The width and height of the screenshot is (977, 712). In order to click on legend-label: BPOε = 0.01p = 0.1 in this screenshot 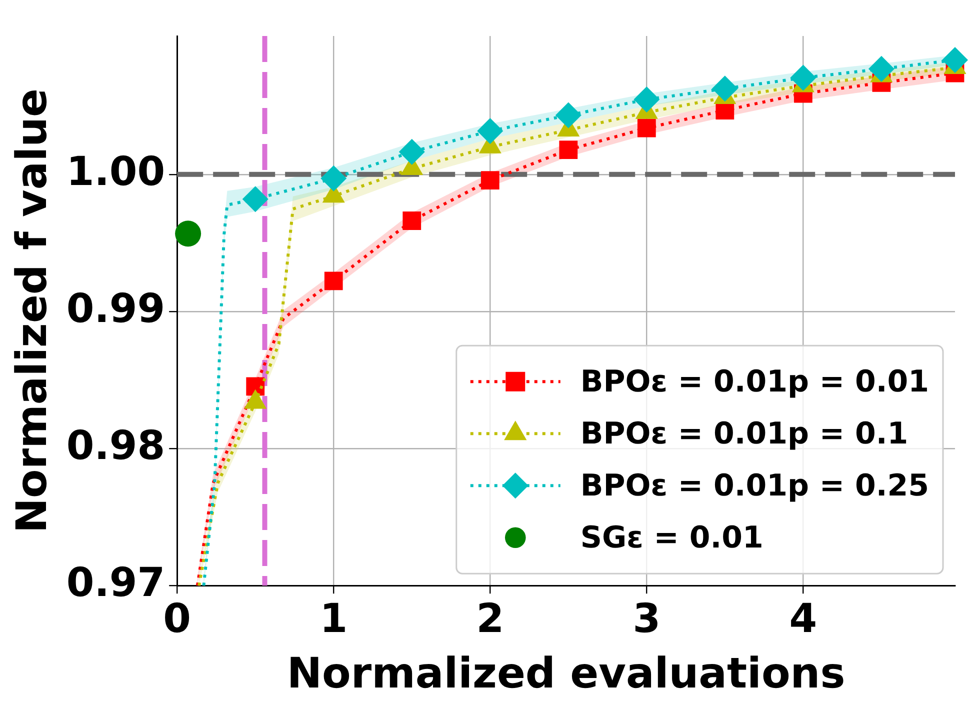, I will do `click(744, 434)`.